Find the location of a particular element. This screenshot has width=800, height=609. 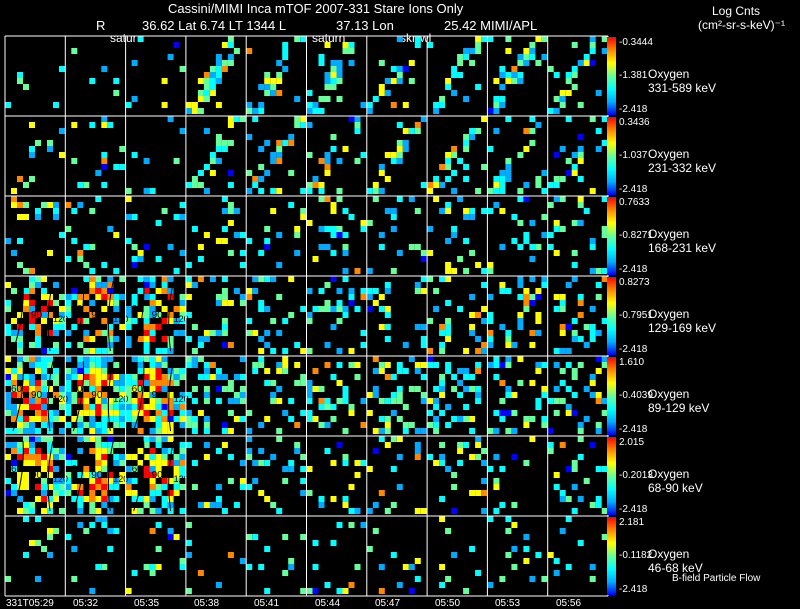

time-tick-label: 05:32 is located at coordinates (86, 603).